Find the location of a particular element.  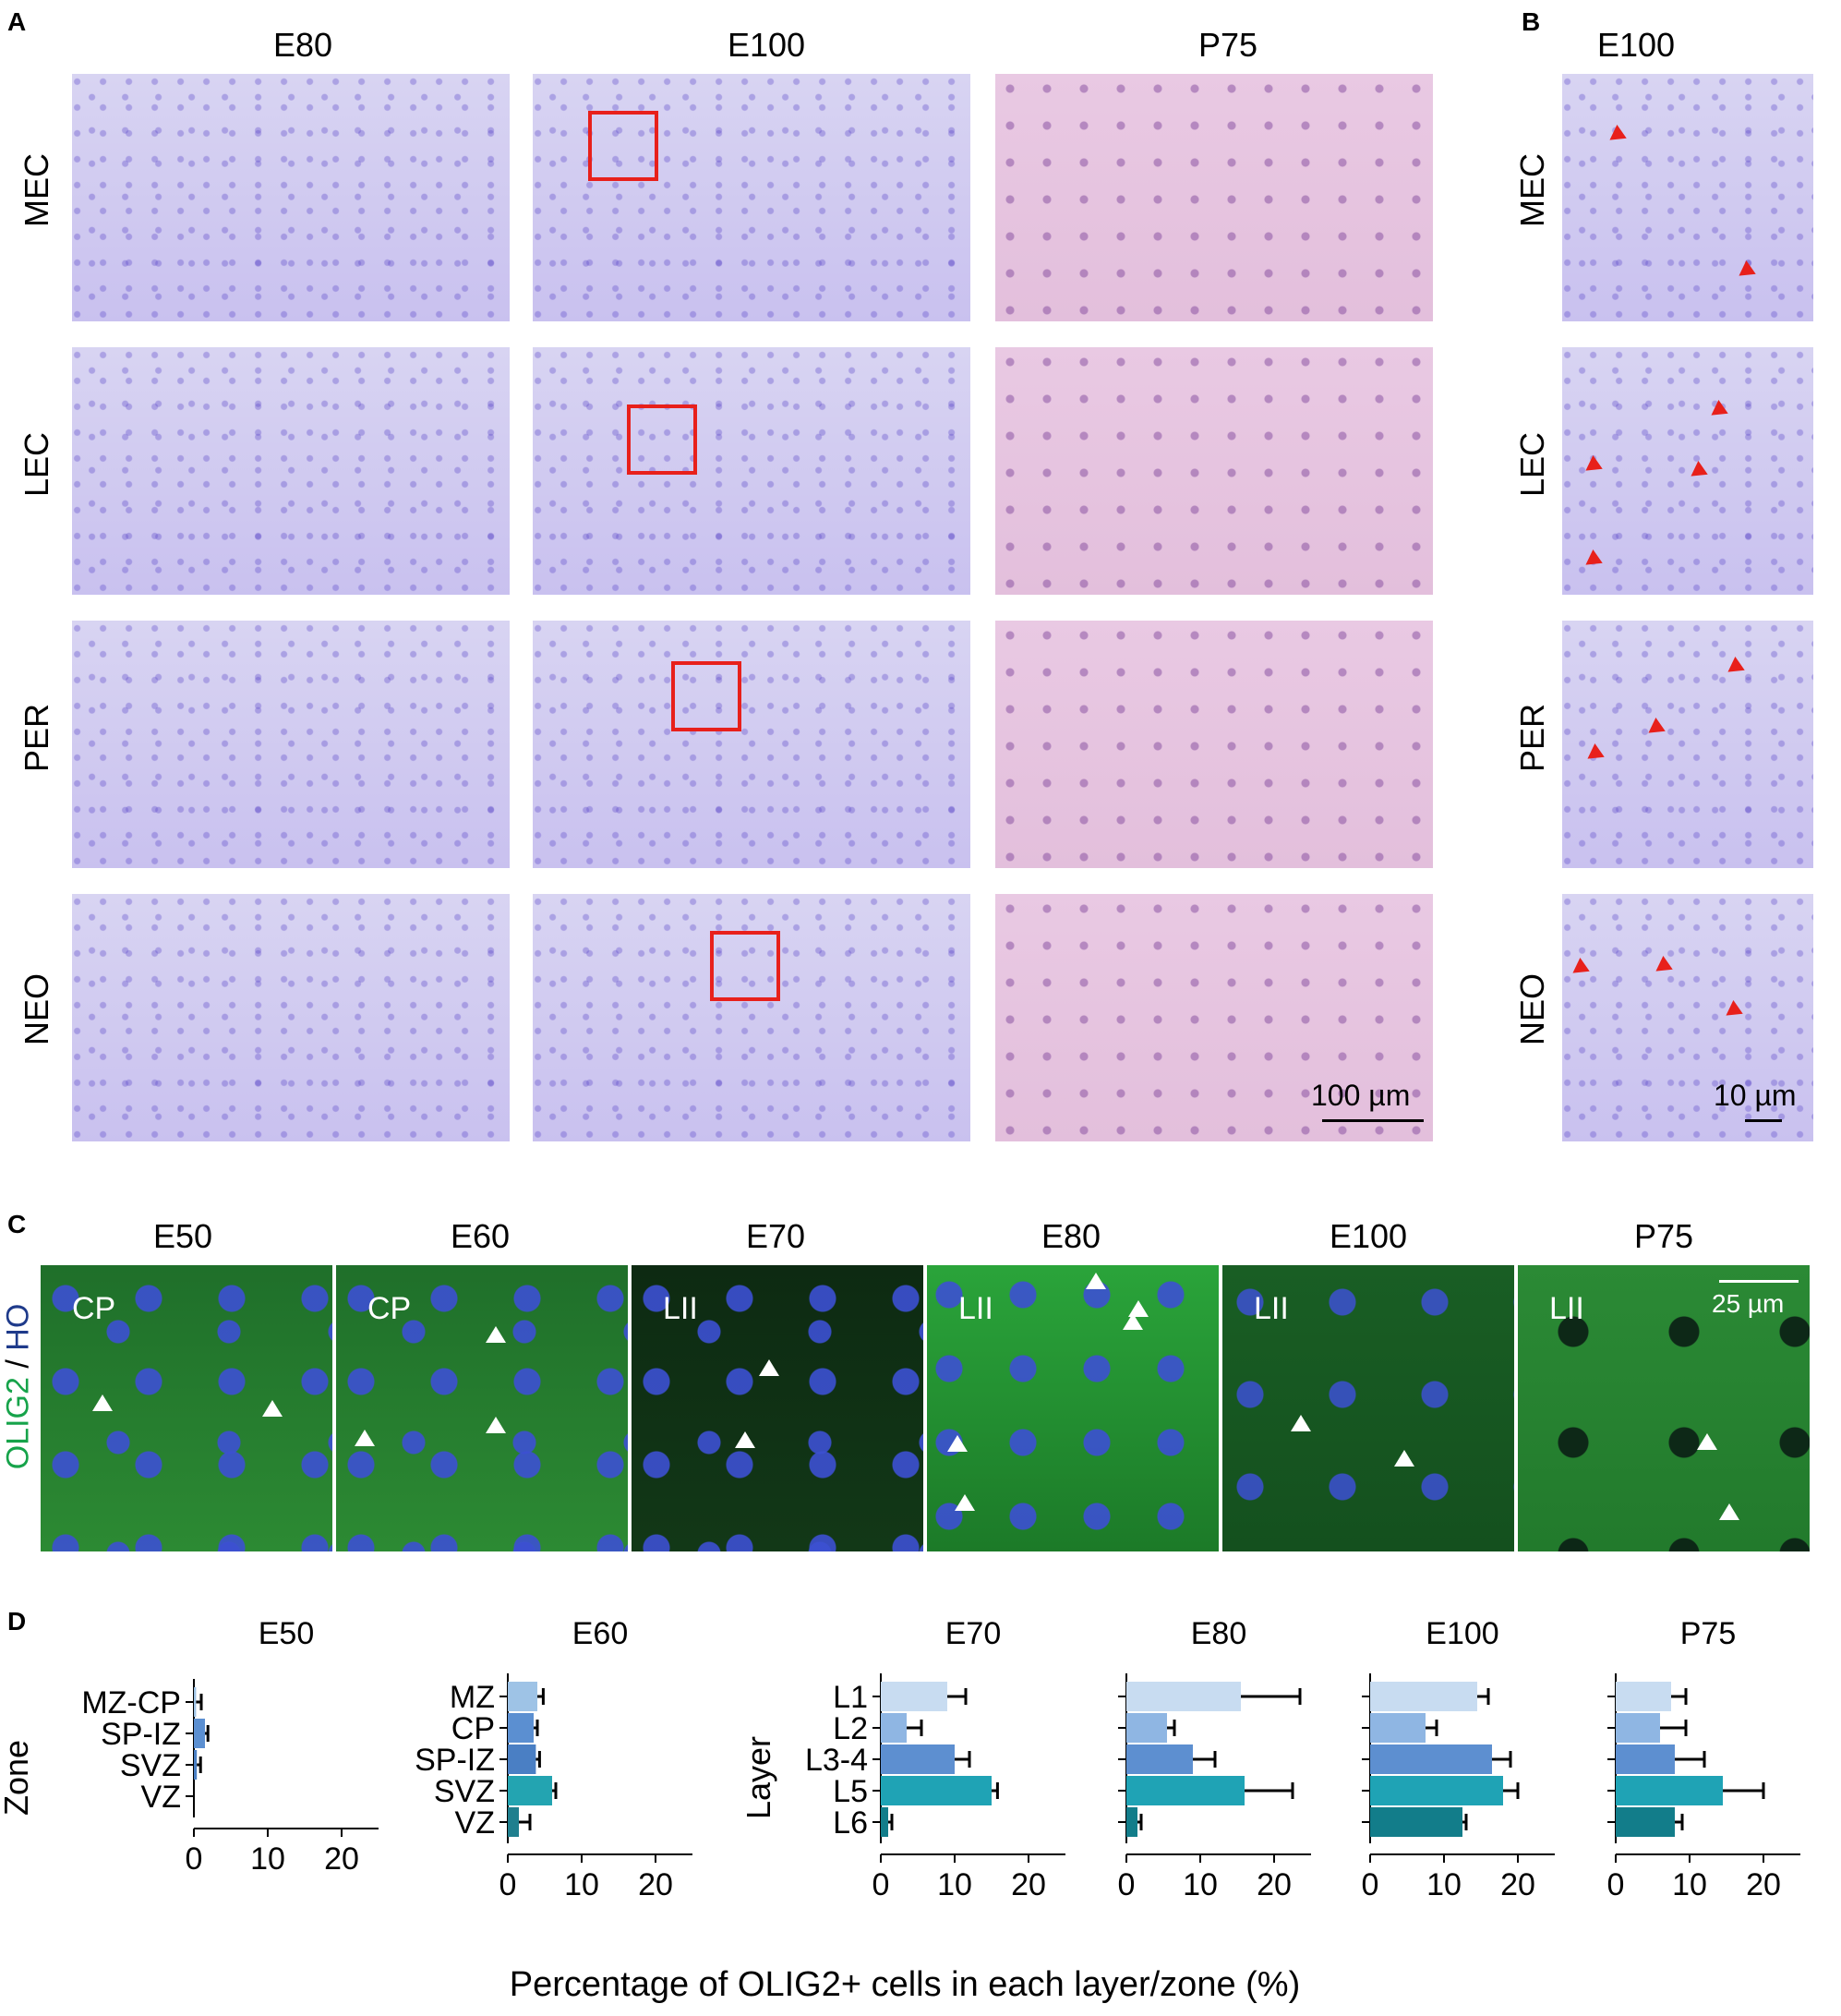

b-tile-per is located at coordinates (1687, 744).